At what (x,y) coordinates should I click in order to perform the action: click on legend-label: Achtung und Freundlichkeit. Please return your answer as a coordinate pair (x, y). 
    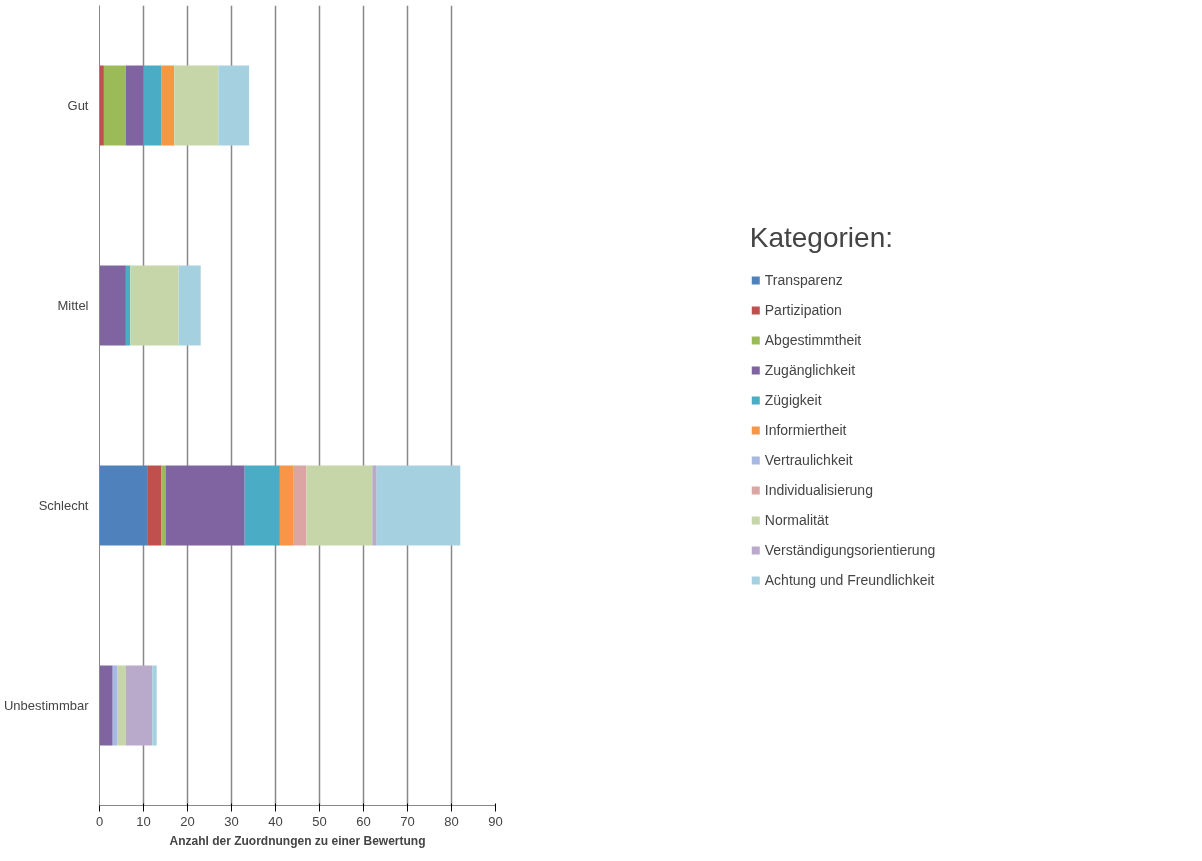
    Looking at the image, I should click on (849, 580).